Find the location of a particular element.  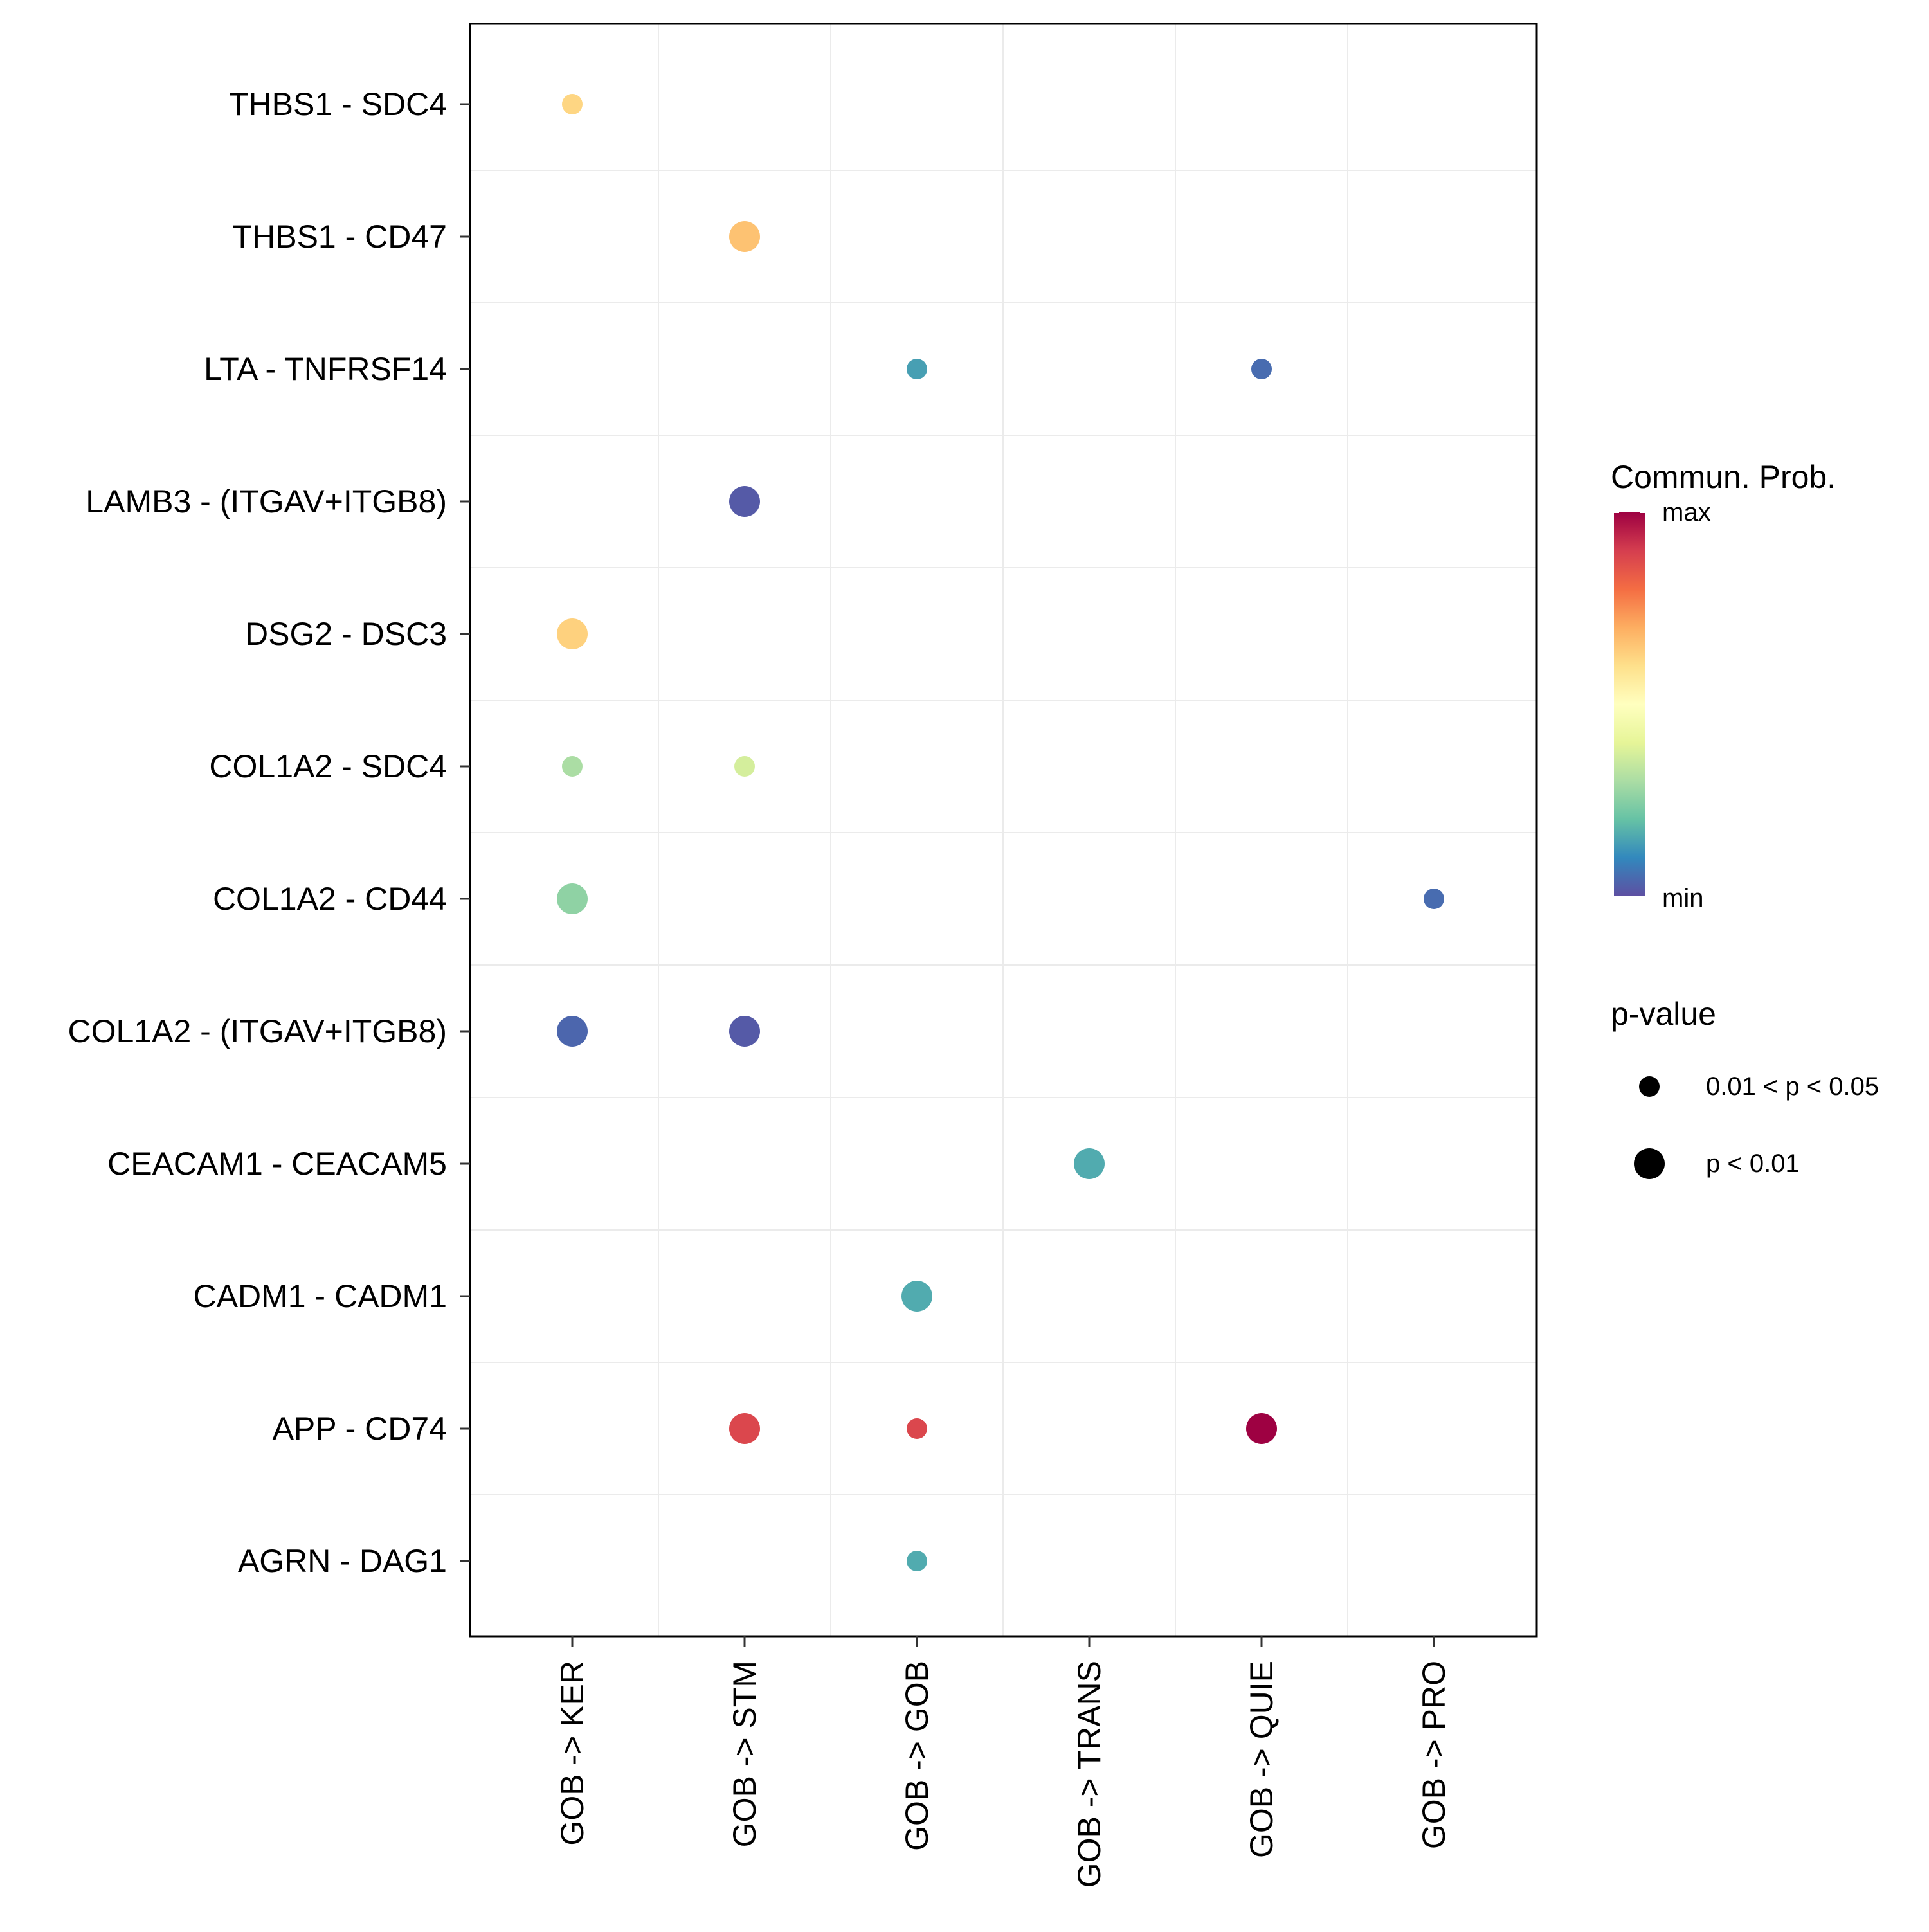

y-tick-label: COL1A2 - SDC4 is located at coordinates (328, 766).